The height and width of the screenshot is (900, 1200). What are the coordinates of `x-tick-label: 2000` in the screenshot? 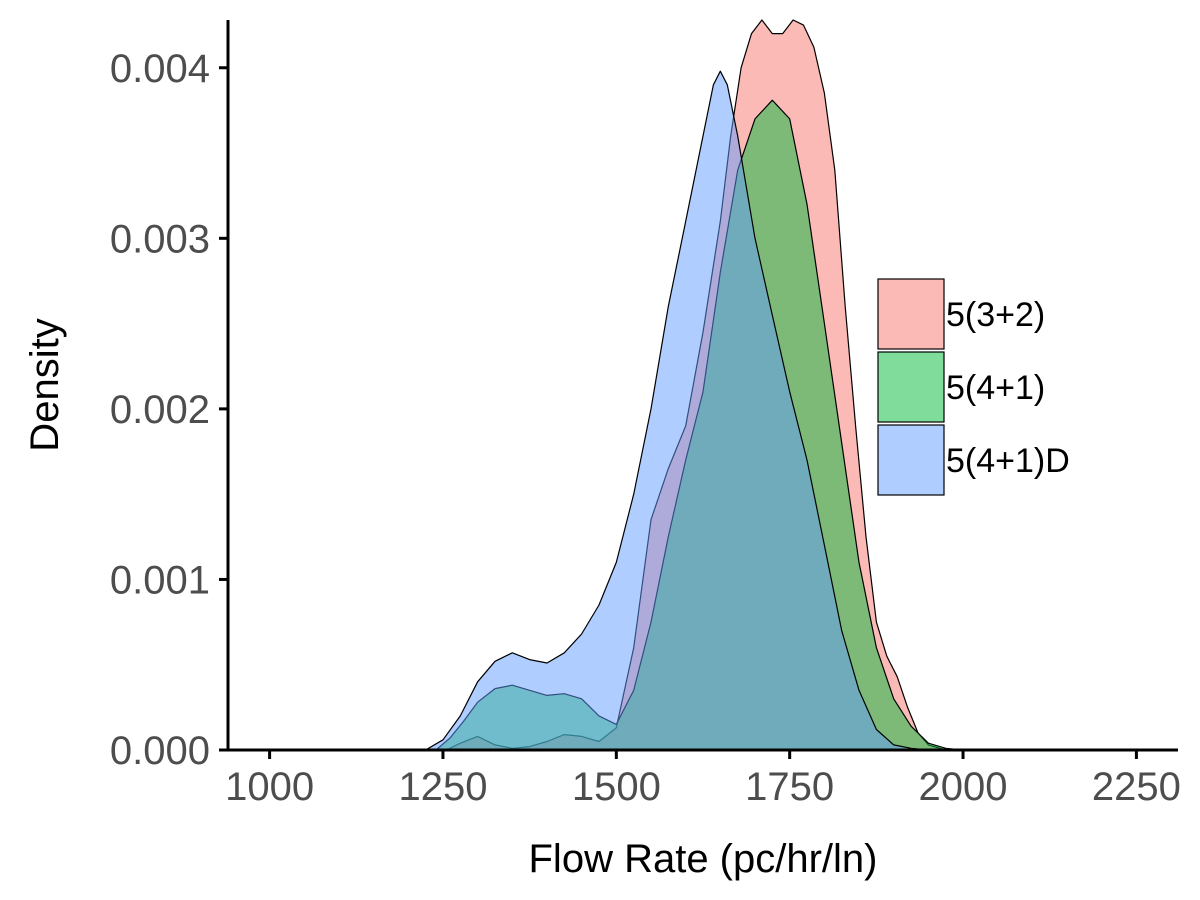 It's located at (963, 787).